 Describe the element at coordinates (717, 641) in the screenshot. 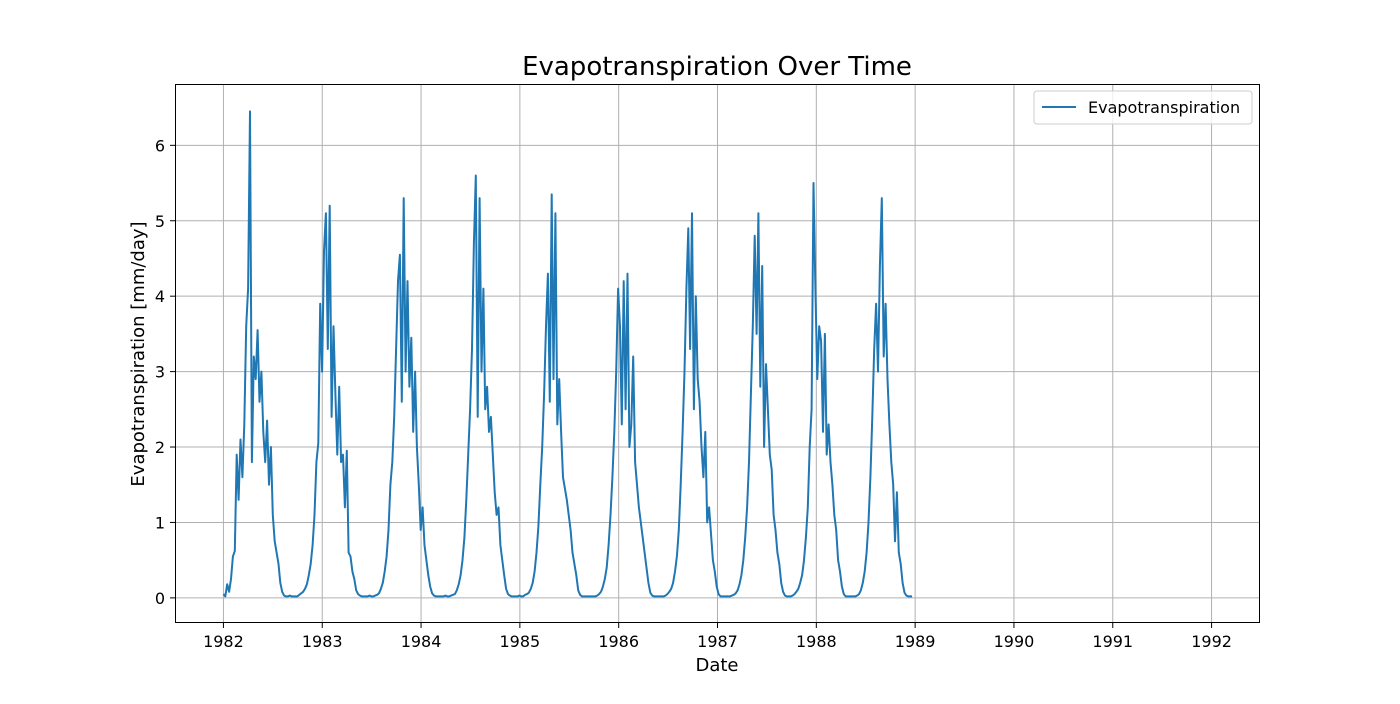

I see `x-tick-label: 1987` at that location.